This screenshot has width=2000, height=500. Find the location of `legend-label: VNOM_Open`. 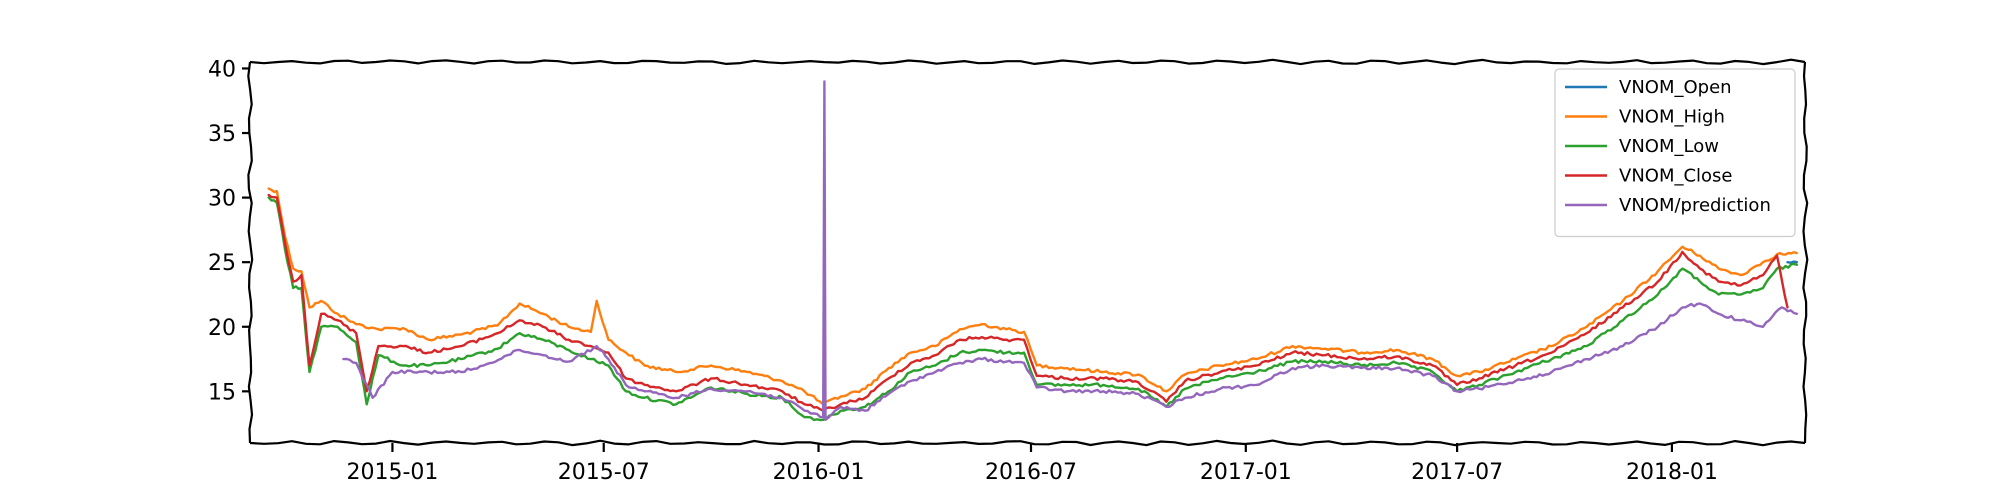

legend-label: VNOM_Open is located at coordinates (1675, 87).